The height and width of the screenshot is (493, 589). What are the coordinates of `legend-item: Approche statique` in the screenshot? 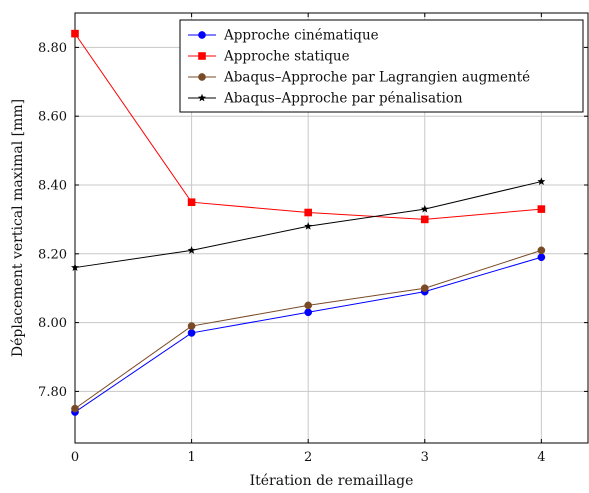 It's located at (269, 57).